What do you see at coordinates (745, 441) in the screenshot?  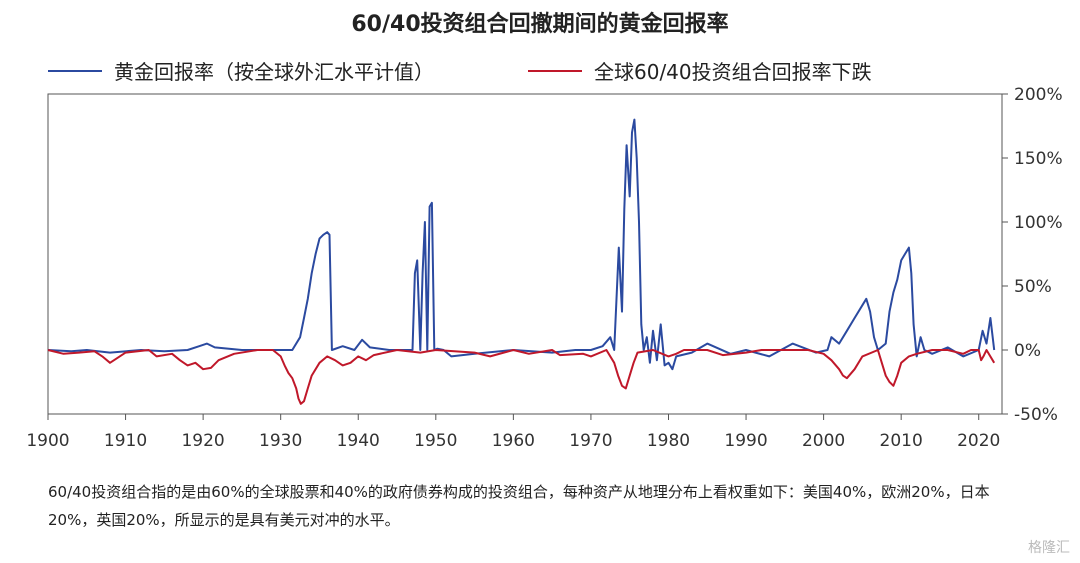 I see `x-tick-label: 1990` at bounding box center [745, 441].